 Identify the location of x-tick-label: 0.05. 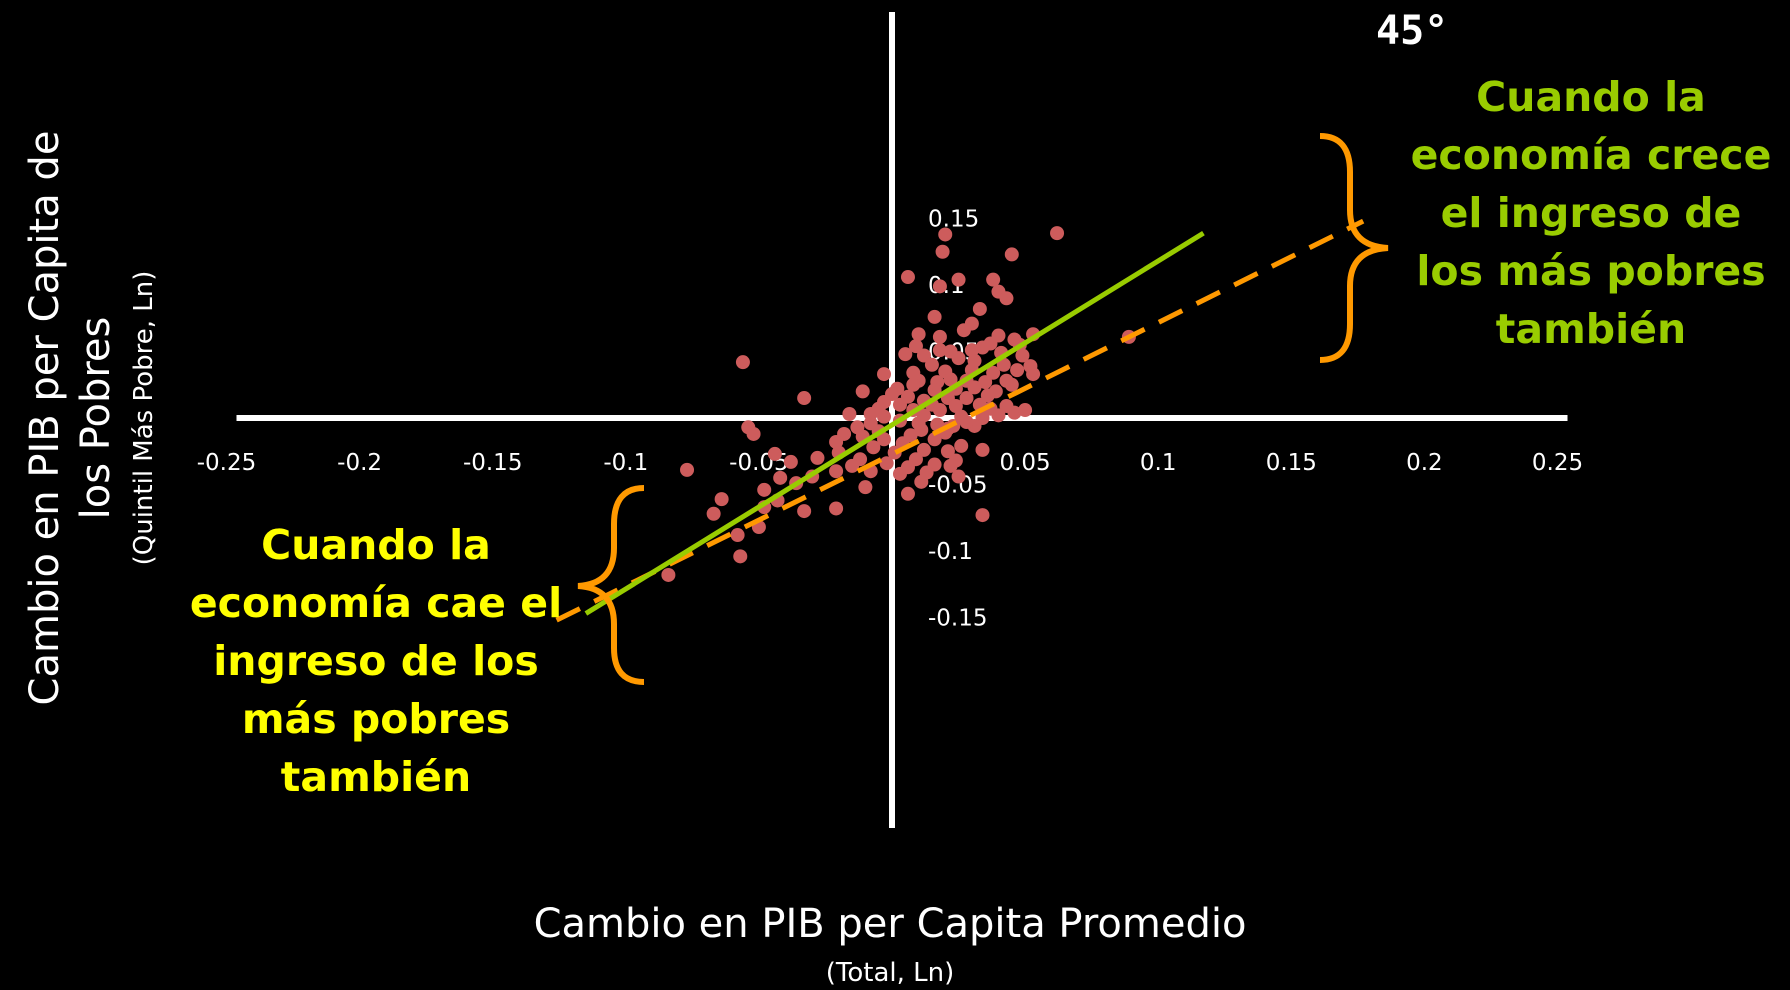
(1024, 463).